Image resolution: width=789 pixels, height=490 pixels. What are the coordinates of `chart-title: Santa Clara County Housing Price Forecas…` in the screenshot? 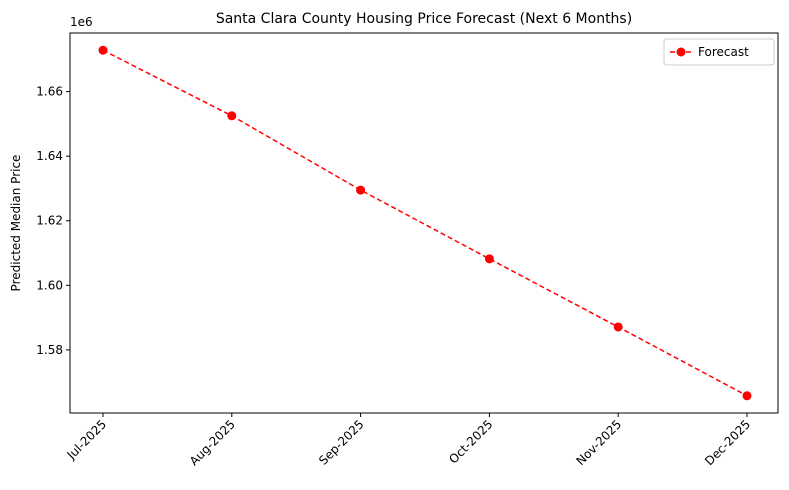 It's located at (424, 19).